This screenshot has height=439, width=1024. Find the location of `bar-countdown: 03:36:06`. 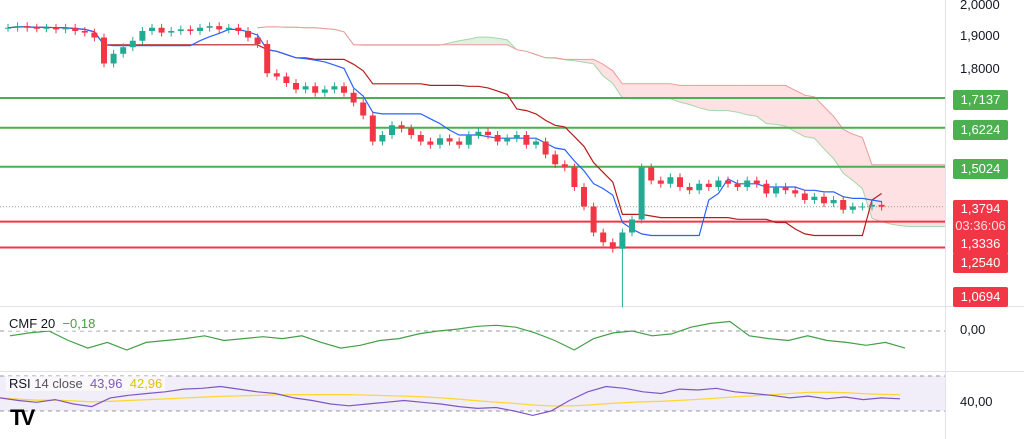

bar-countdown: 03:36:06 is located at coordinates (980, 225).